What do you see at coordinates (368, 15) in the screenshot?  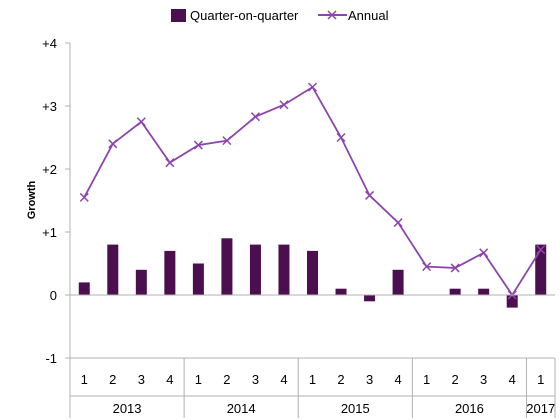 I see `legend-label-annual: Annual` at bounding box center [368, 15].